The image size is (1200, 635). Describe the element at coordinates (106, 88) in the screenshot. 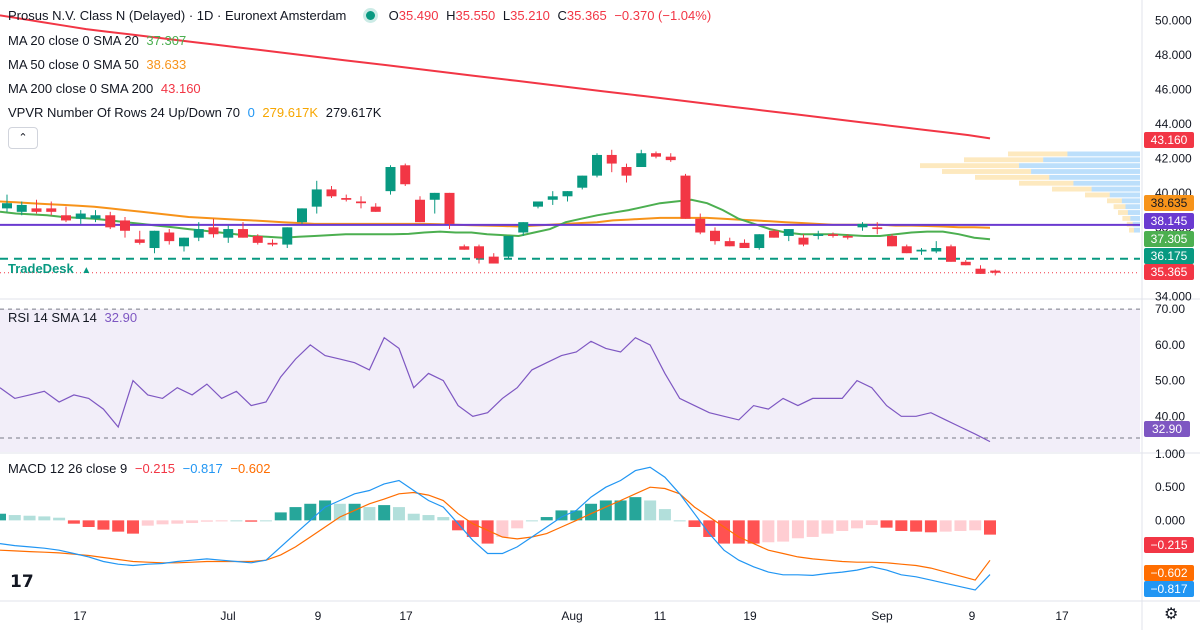

I see `ma200-legend: MA 200 close 0 SMA 200 43.160` at that location.